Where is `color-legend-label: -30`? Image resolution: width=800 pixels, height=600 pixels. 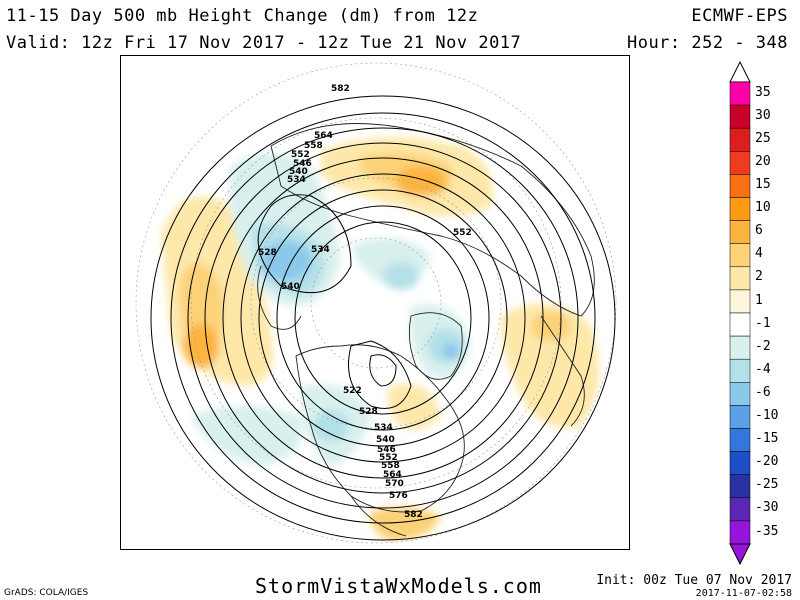 color-legend-label: -30 is located at coordinates (767, 508).